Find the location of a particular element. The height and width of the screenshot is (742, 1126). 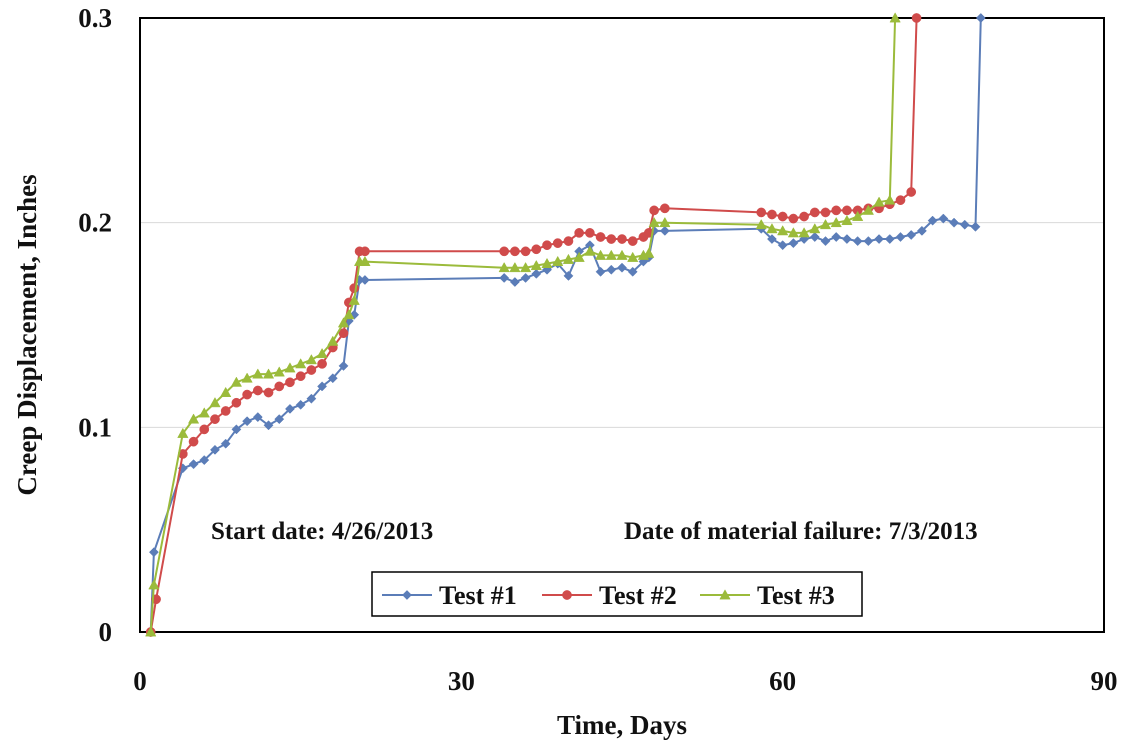

legend-item-3: Test #3 is located at coordinates (767, 595).